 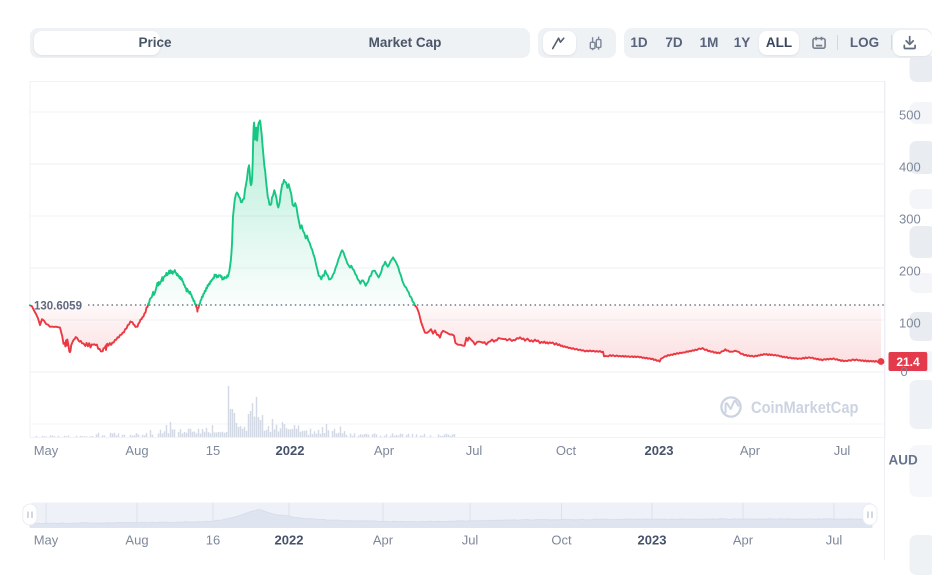 I want to click on svg-text: 300, so click(x=910, y=219).